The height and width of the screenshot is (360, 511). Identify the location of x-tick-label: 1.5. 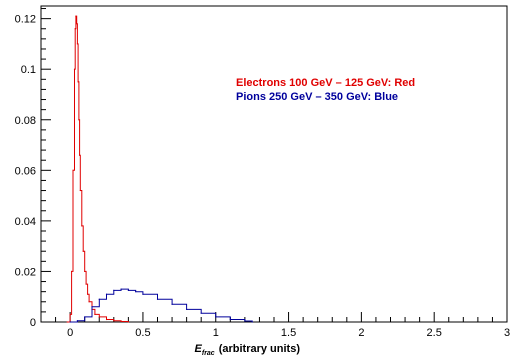
(288, 333).